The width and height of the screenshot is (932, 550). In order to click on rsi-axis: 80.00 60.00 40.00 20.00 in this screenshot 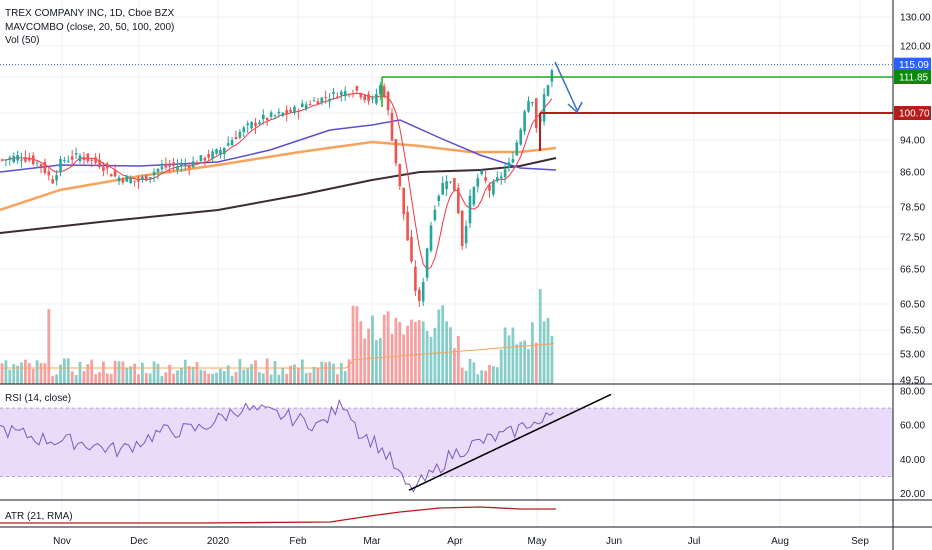, I will do `click(912, 444)`.